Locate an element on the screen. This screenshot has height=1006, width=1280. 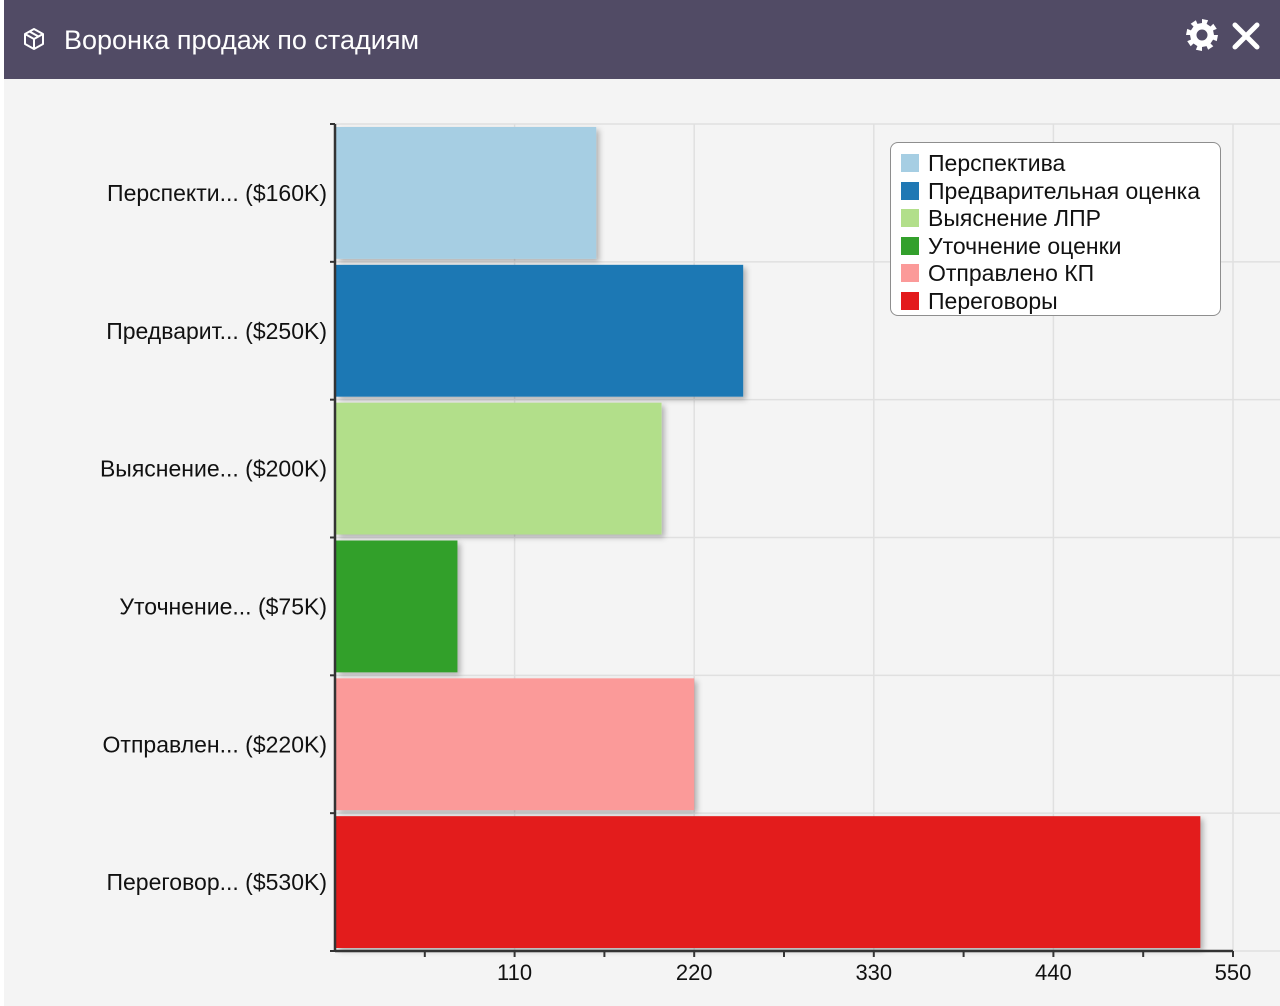
gear-icon is located at coordinates (1202, 35).